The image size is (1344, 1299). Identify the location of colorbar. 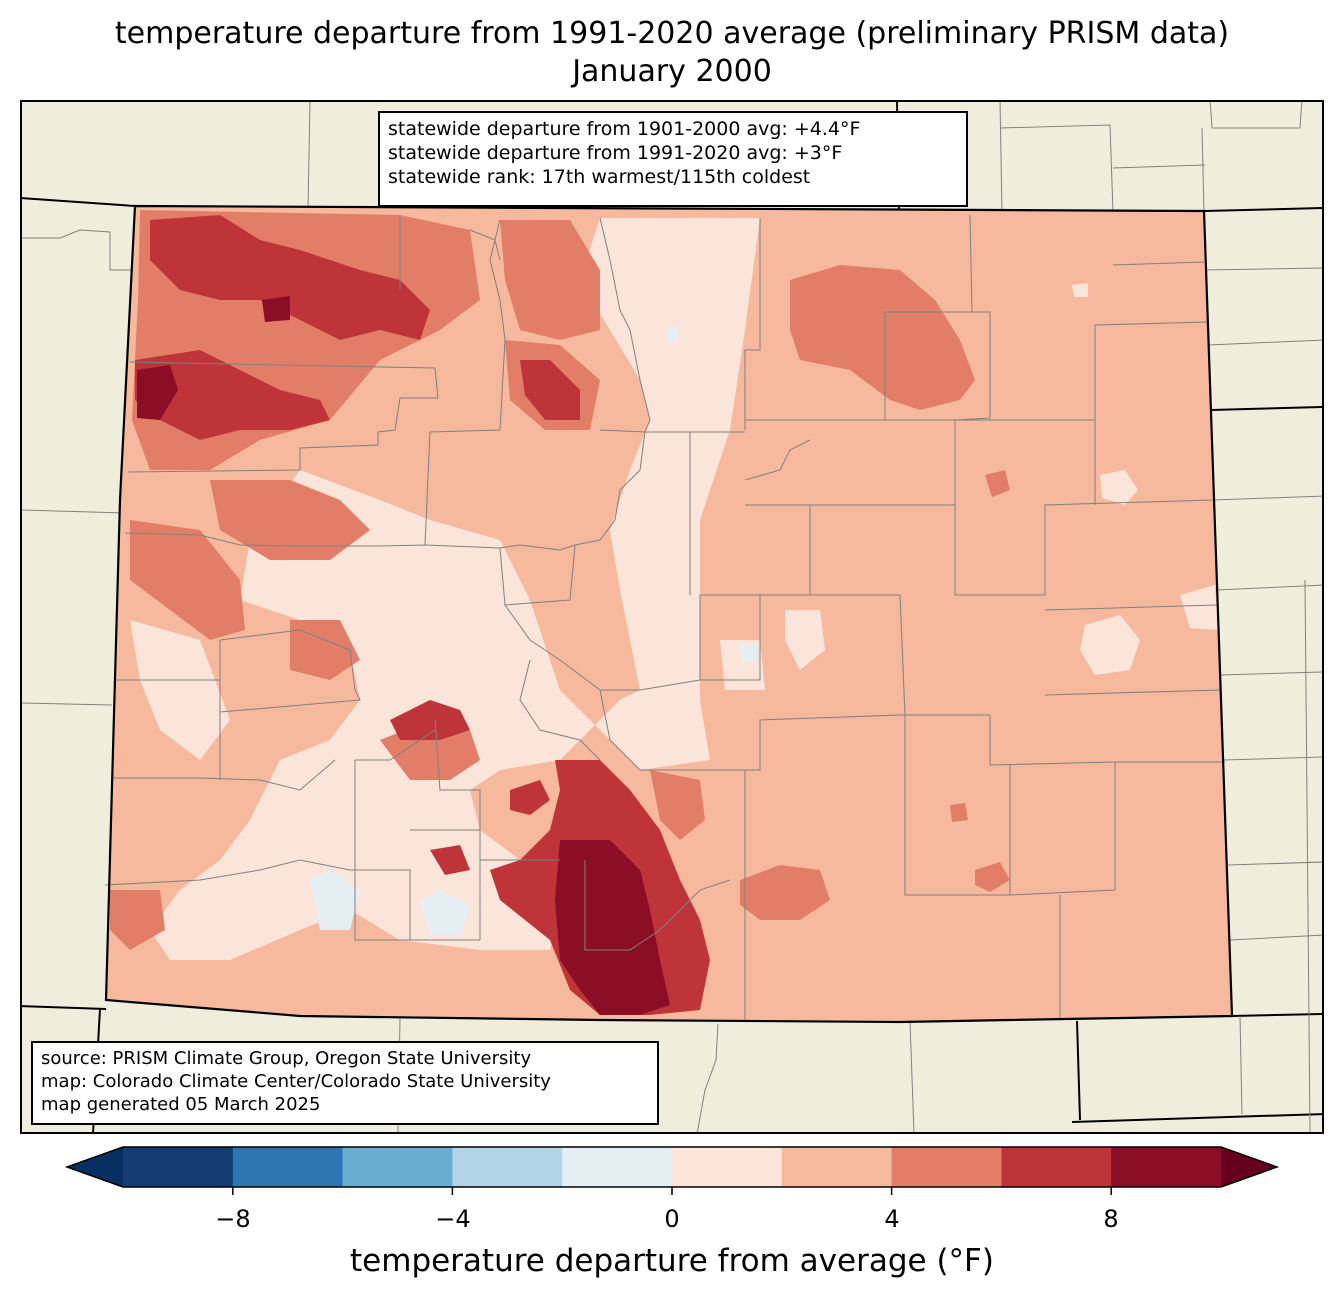
(672, 1170).